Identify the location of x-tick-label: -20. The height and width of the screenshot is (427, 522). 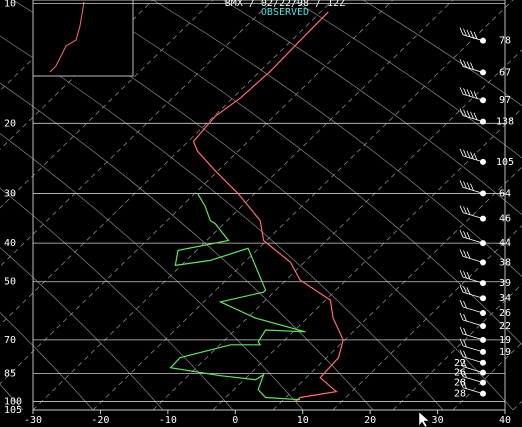
(100, 420).